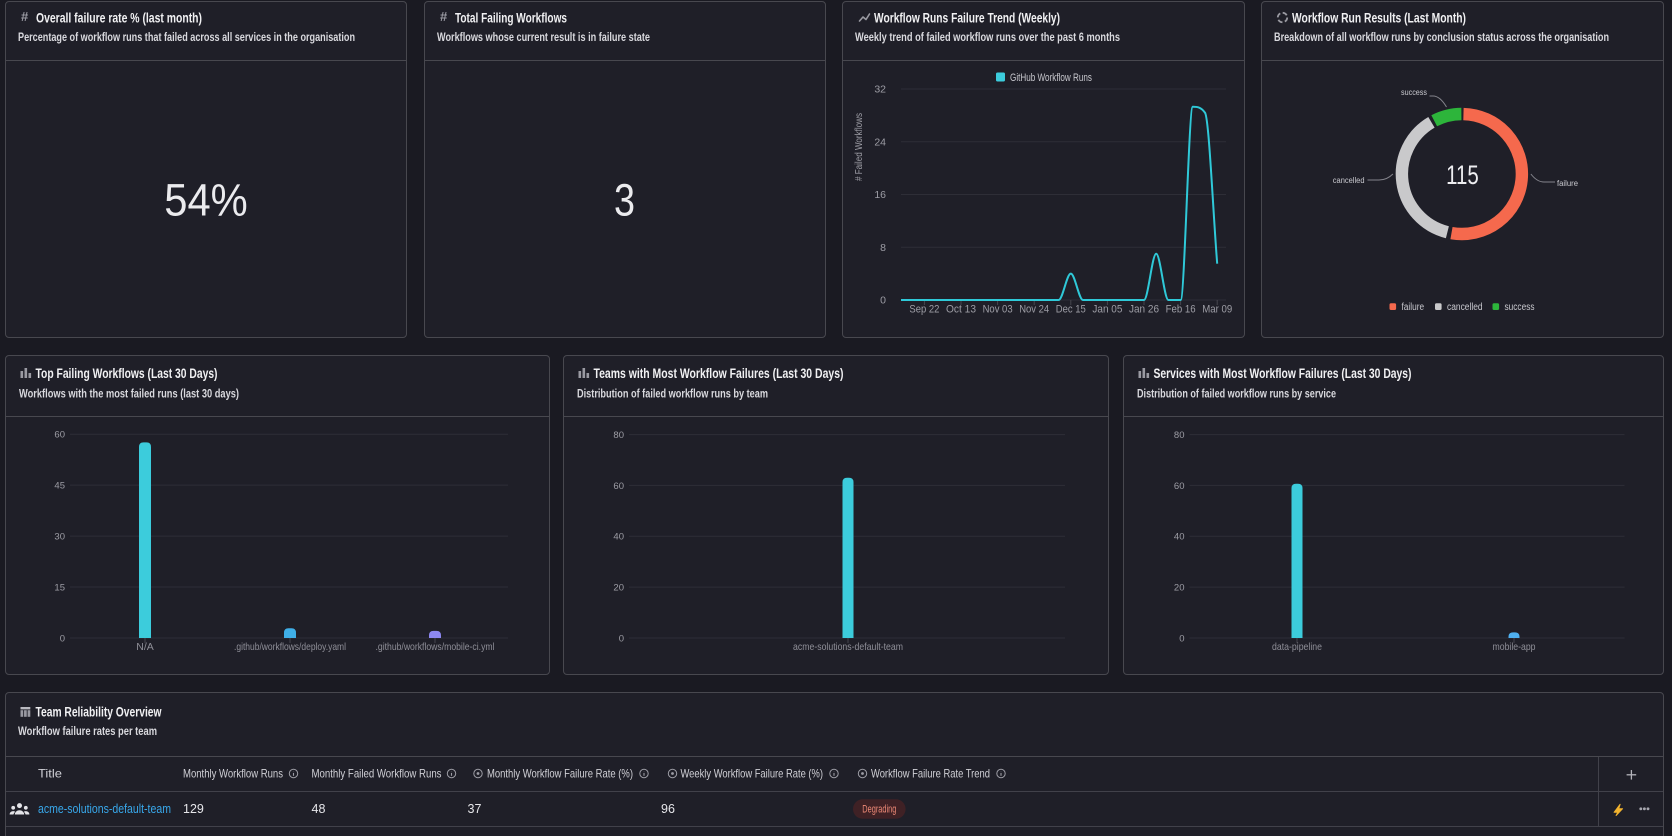  What do you see at coordinates (880, 195) in the screenshot?
I see `svg-text: 16` at bounding box center [880, 195].